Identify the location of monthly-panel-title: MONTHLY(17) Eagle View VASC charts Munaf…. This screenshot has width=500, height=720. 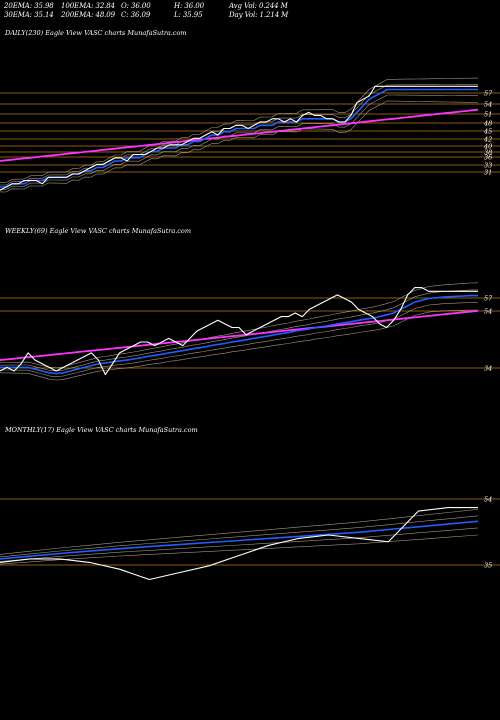
(101, 430).